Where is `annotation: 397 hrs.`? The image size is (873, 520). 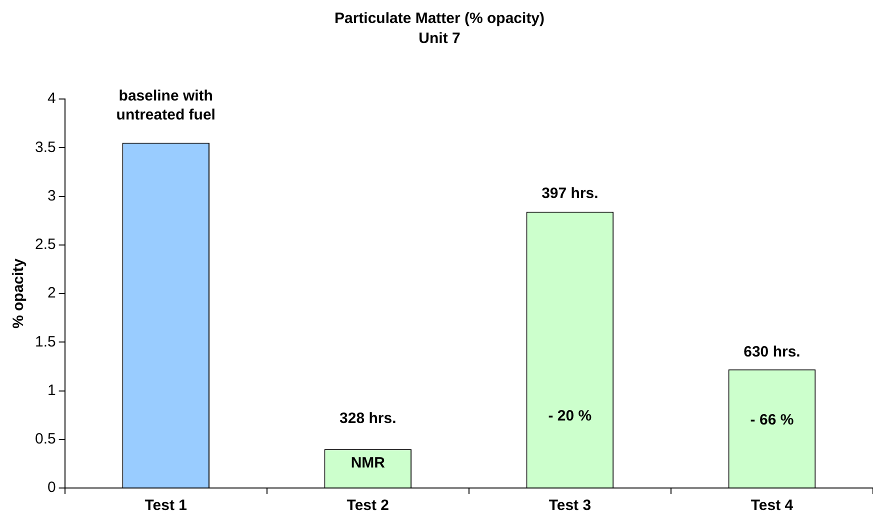 annotation: 397 hrs. is located at coordinates (570, 193).